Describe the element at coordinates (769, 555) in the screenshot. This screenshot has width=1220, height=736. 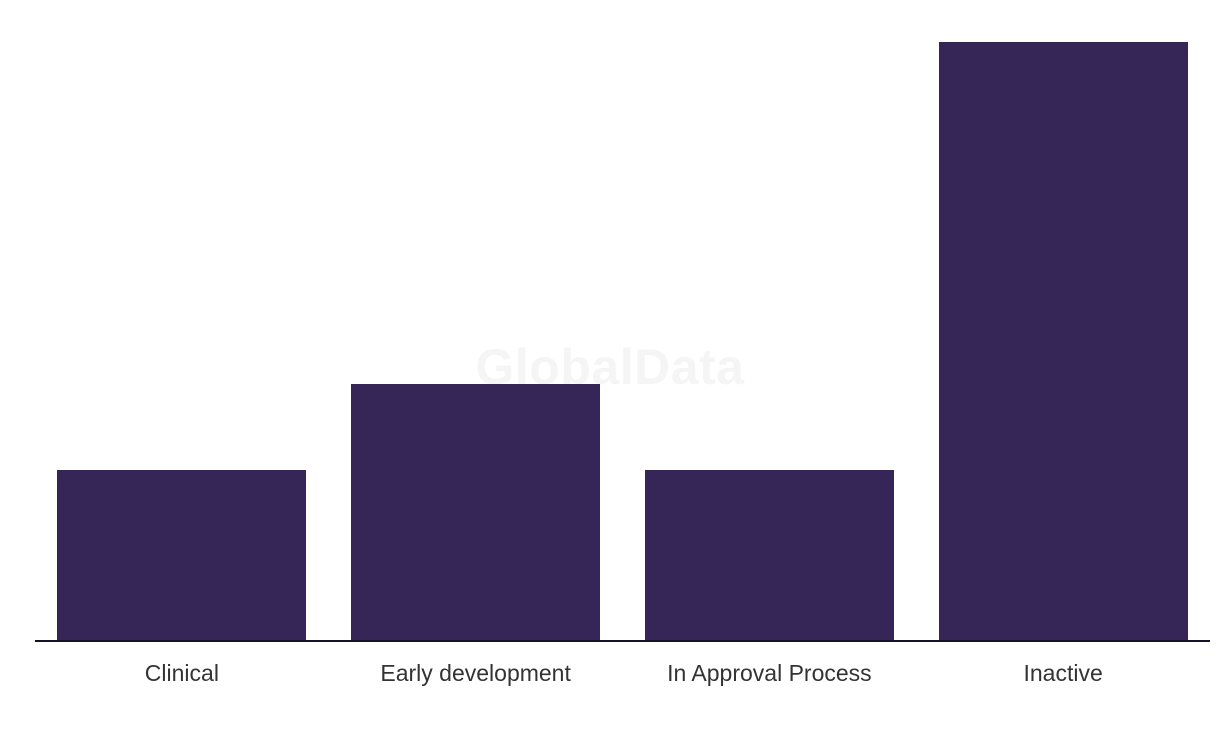
I see `bar-in-approval-process` at that location.